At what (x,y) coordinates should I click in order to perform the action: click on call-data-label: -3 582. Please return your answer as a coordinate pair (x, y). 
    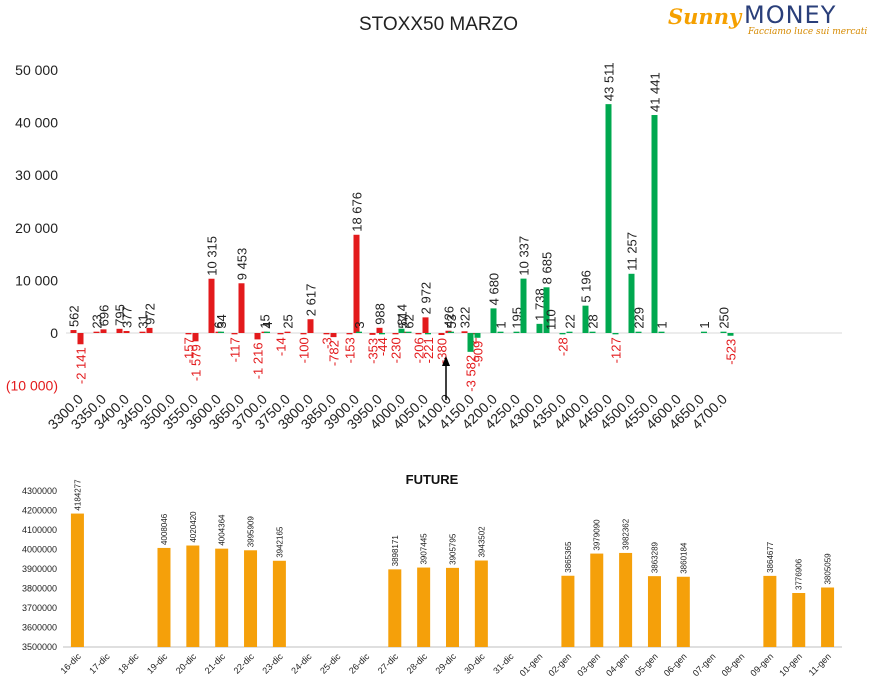
    Looking at the image, I should click on (471, 373).